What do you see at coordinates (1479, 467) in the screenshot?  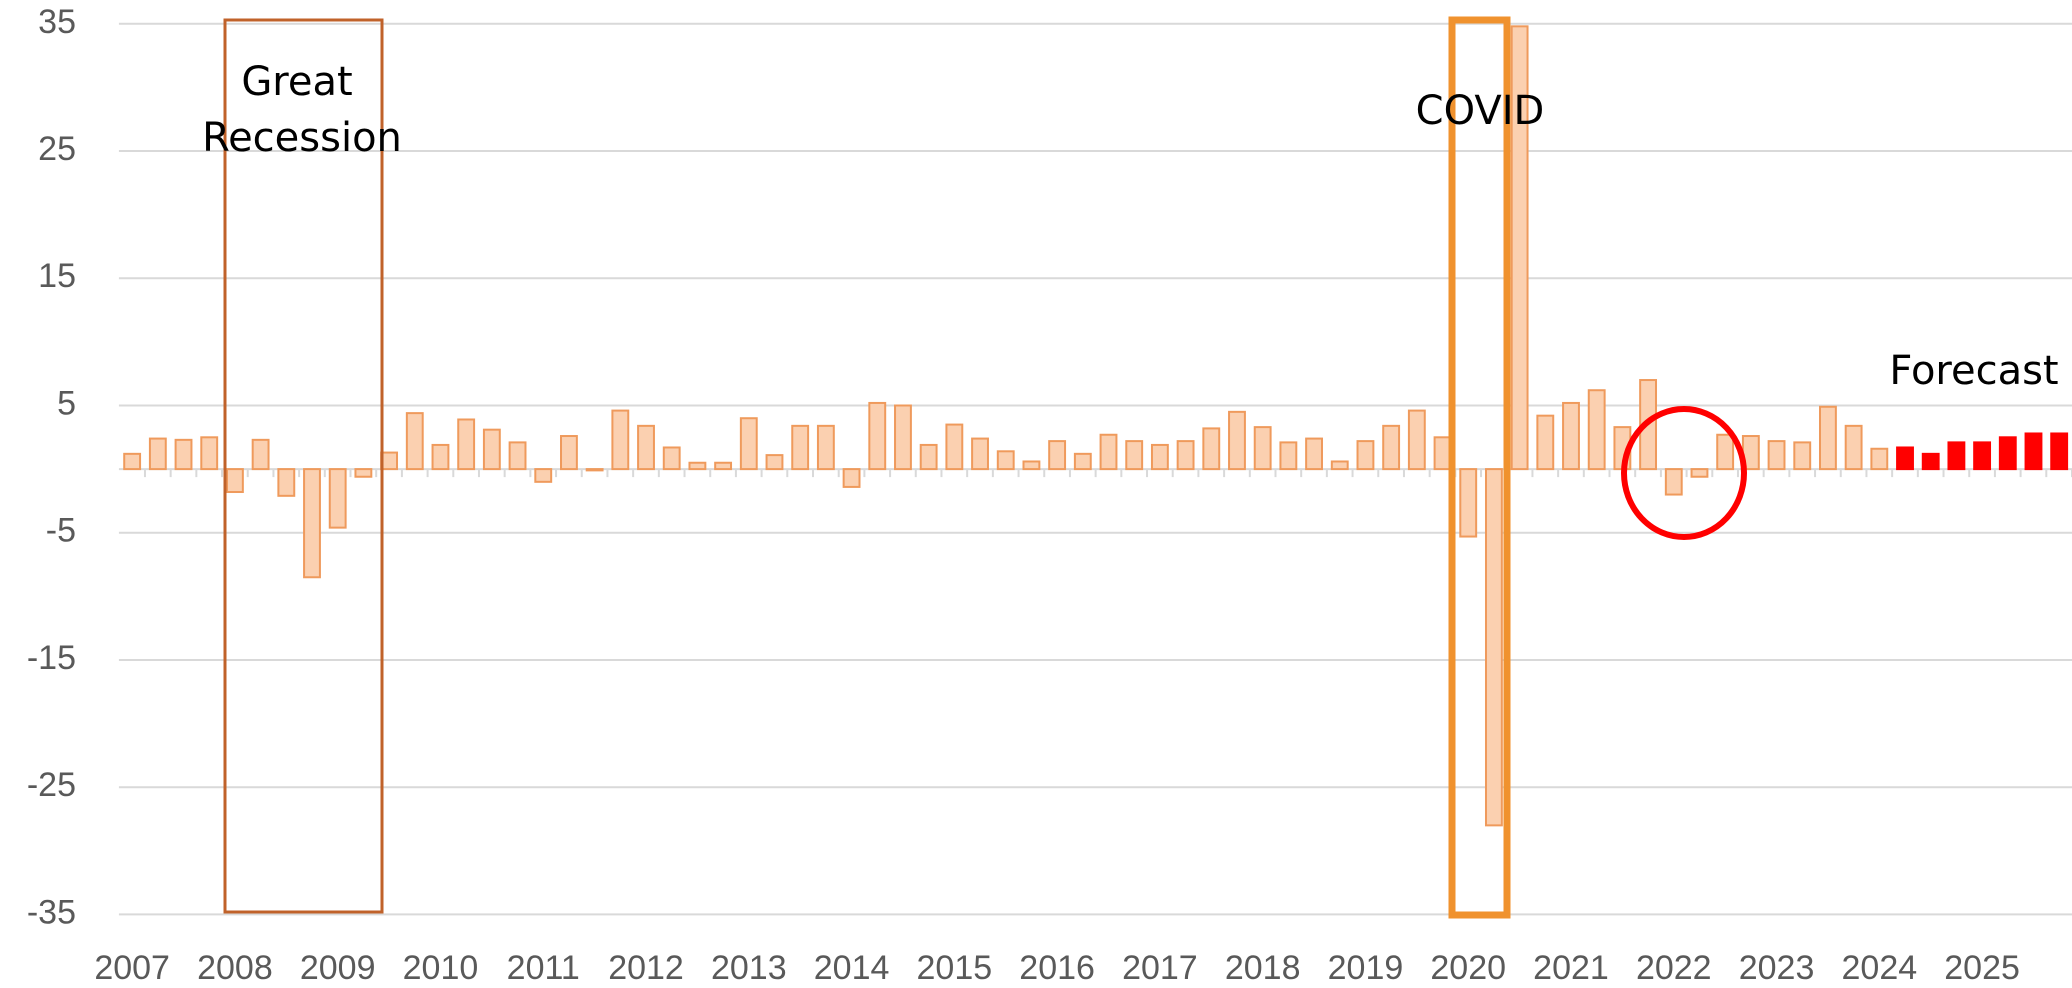 I see `covid-box` at bounding box center [1479, 467].